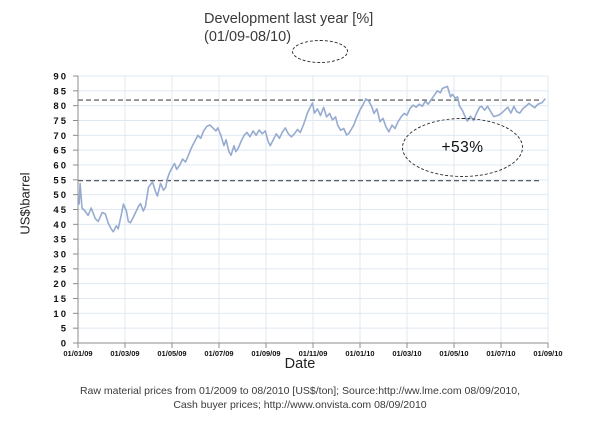  Describe the element at coordinates (218, 353) in the screenshot. I see `x-tick-label: 01/07/09` at that location.